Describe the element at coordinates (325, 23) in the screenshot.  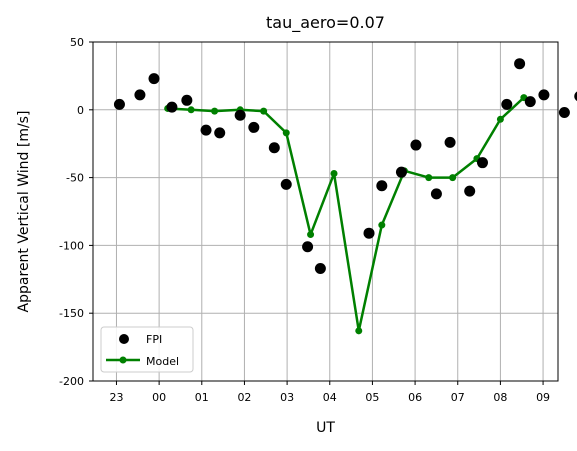
I see `chart-title: tau_aero=0.07` at that location.